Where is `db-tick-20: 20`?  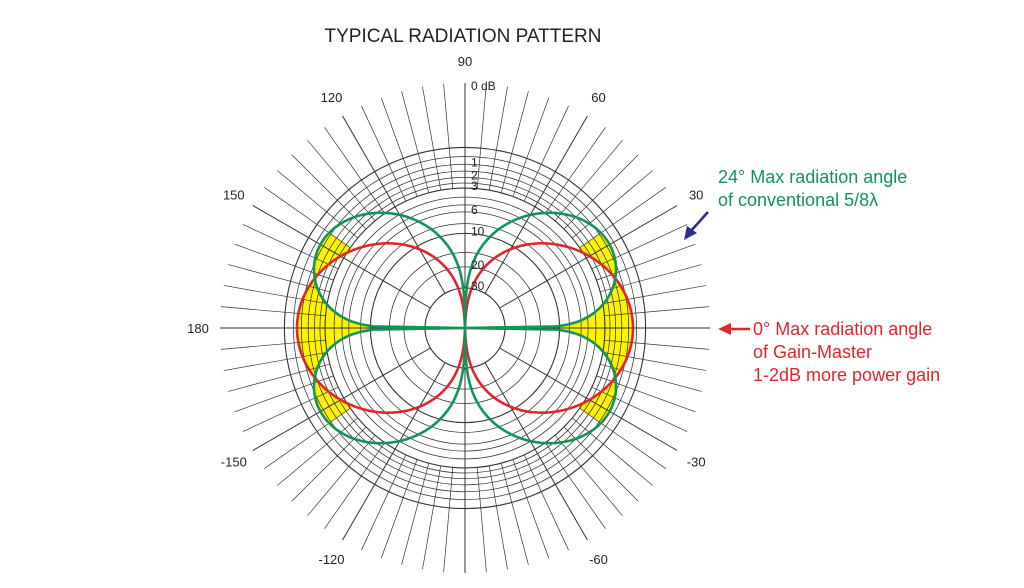
db-tick-20: 20 is located at coordinates (478, 265).